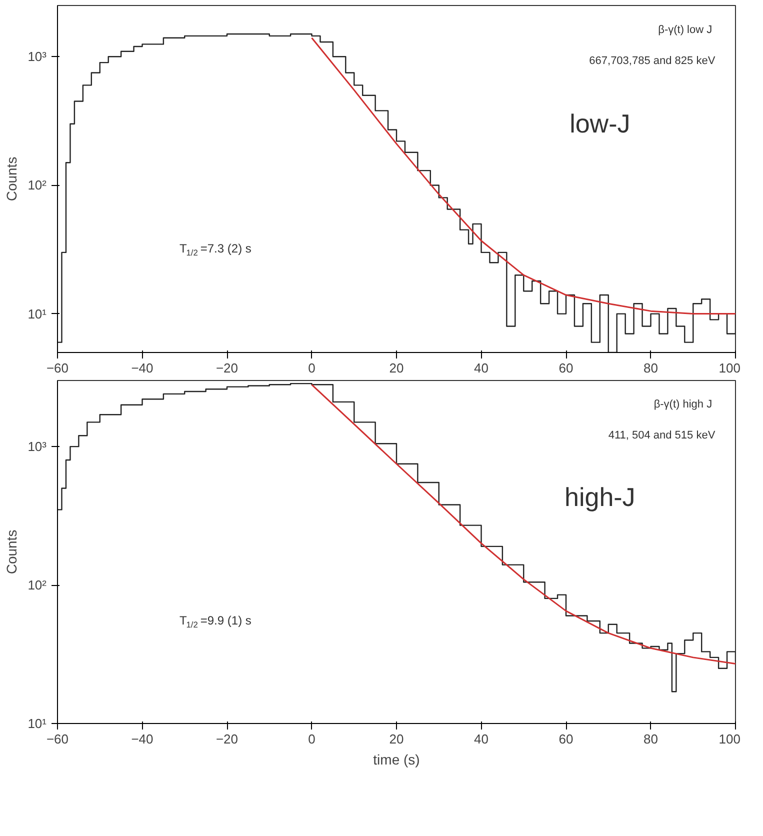  Describe the element at coordinates (652, 61) in the screenshot. I see `annotation: 667,703,785 and 825 keV` at that location.